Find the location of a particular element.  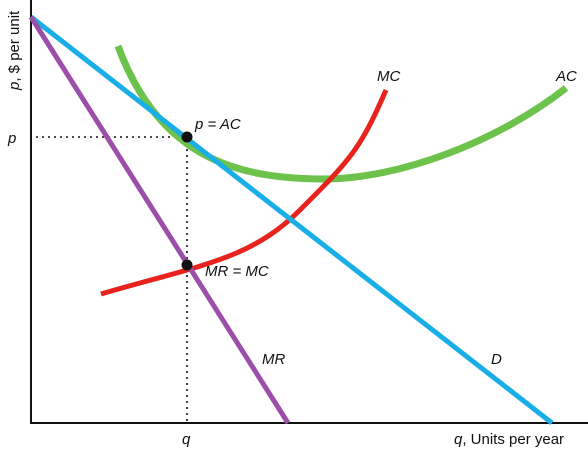

y-axis-label: p, $ per unit is located at coordinates (14, 50).